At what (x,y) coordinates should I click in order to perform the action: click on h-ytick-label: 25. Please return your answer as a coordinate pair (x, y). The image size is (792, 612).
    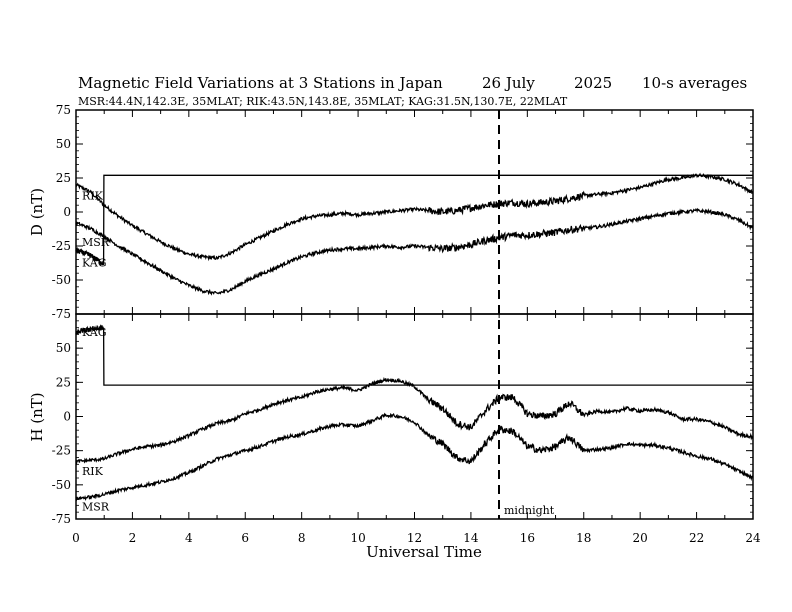
    Looking at the image, I should click on (63, 382).